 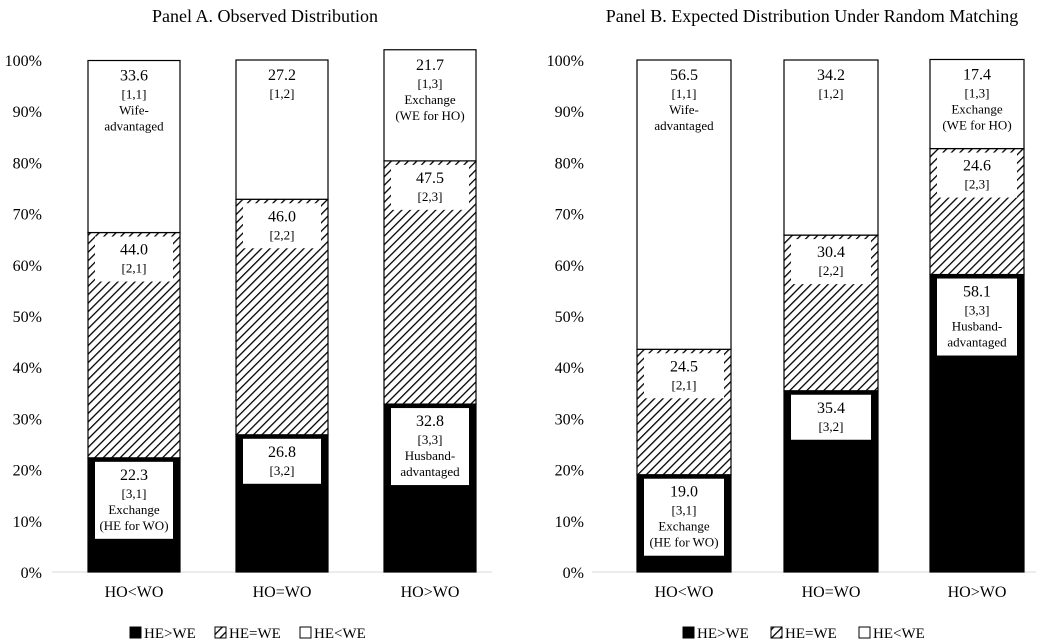 I want to click on panel-b-ytick-label: 40%, so click(x=569, y=368).